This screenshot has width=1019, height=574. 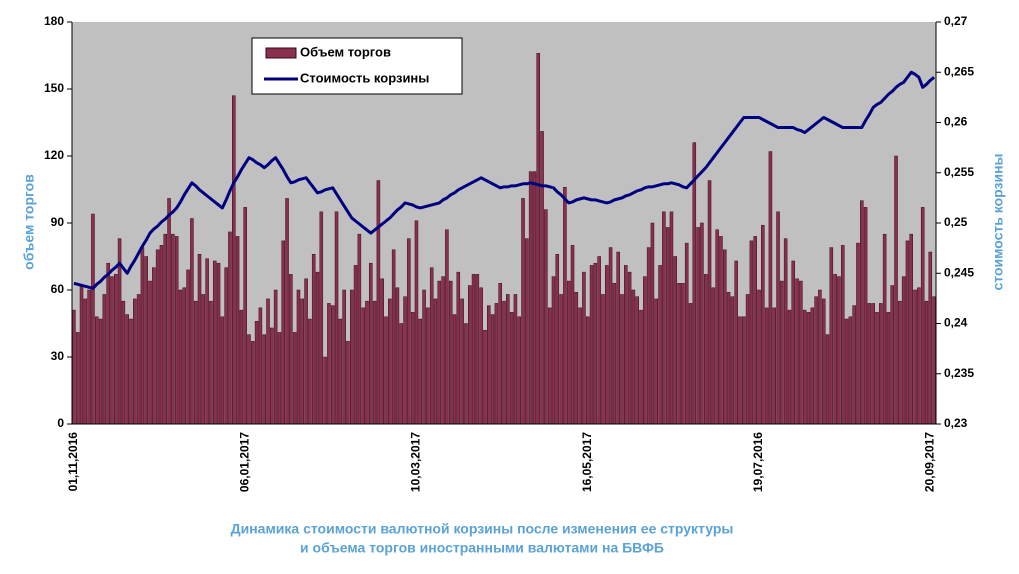 What do you see at coordinates (416, 462) in the screenshot?
I see `x-tick-label: 10,03,2017` at bounding box center [416, 462].